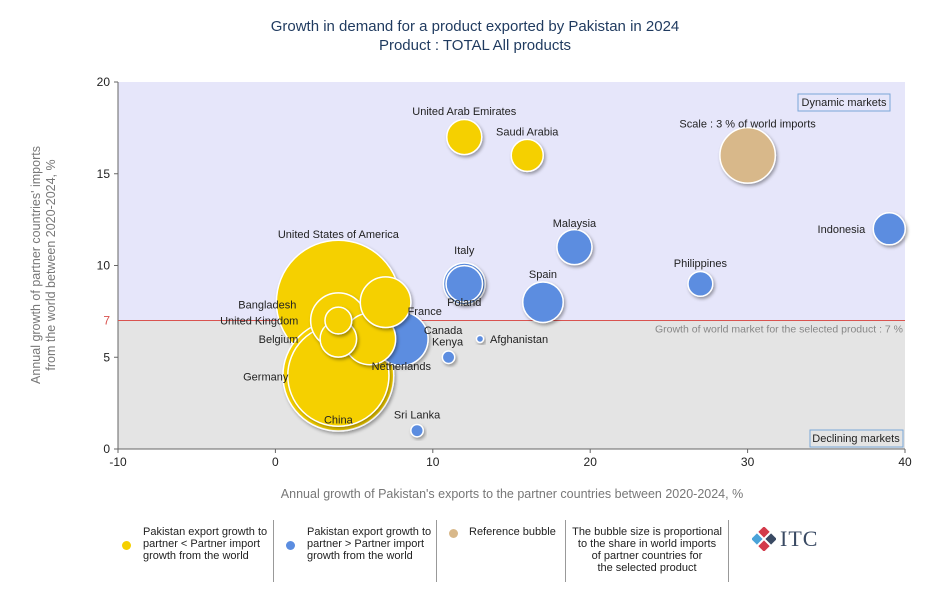 This screenshot has height=600, width=950. Describe the element at coordinates (647, 532) in the screenshot. I see `legend-note-line1: The bubble size is proportional` at that location.